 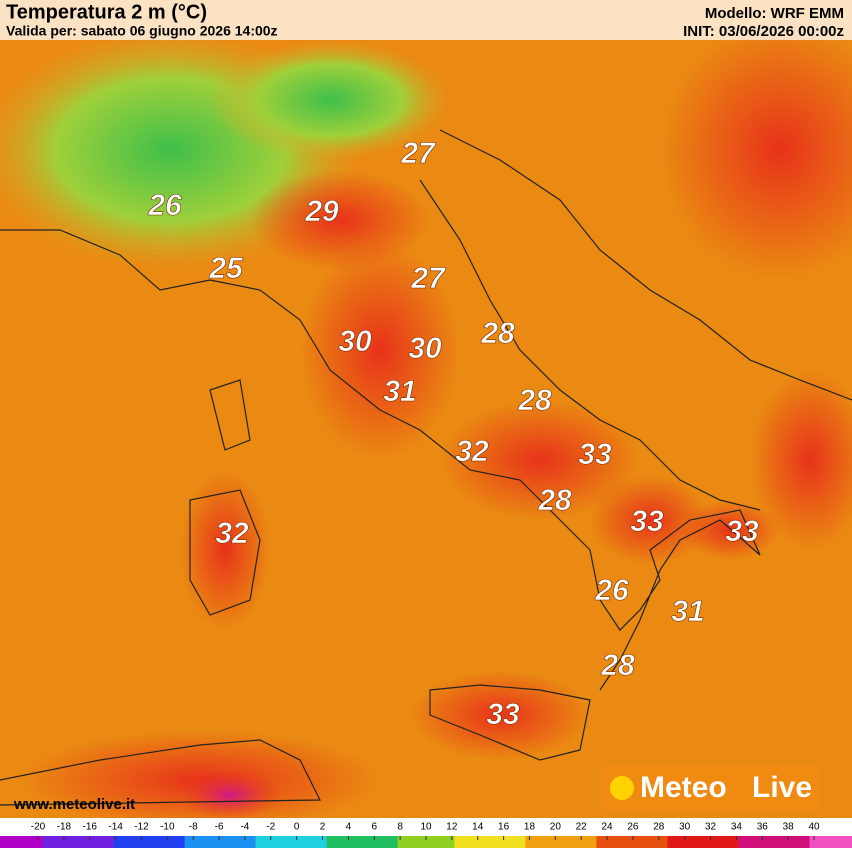 What do you see at coordinates (556, 827) in the screenshot?
I see `colorbar-tick-label: 20` at bounding box center [556, 827].